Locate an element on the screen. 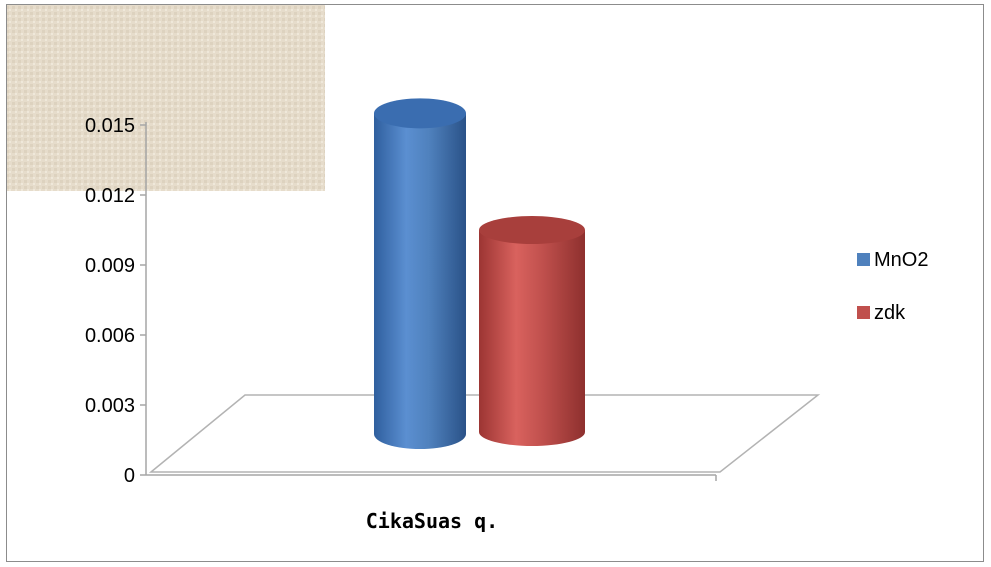 This screenshot has width=991, height=567. bar-zdk is located at coordinates (532, 331).